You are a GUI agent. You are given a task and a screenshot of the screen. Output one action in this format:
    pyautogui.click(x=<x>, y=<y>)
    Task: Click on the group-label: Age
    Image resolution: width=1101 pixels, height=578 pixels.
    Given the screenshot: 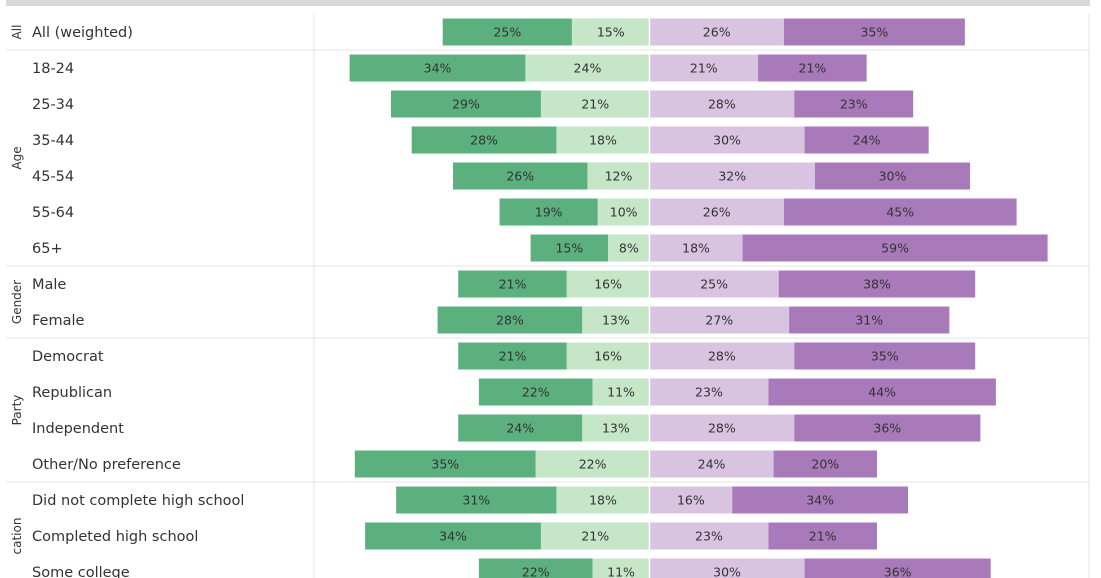 What is the action you would take?
    pyautogui.click(x=17, y=157)
    